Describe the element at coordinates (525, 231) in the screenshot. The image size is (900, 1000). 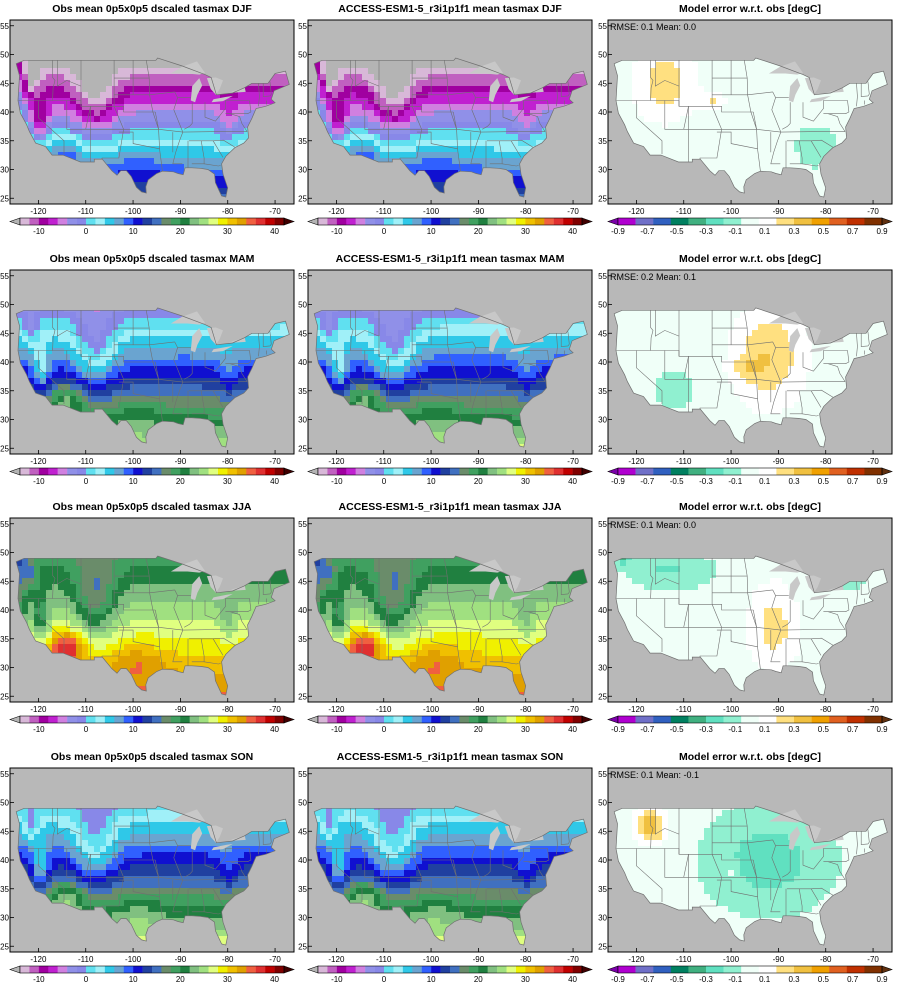
I see `colorbar-label: 30` at that location.